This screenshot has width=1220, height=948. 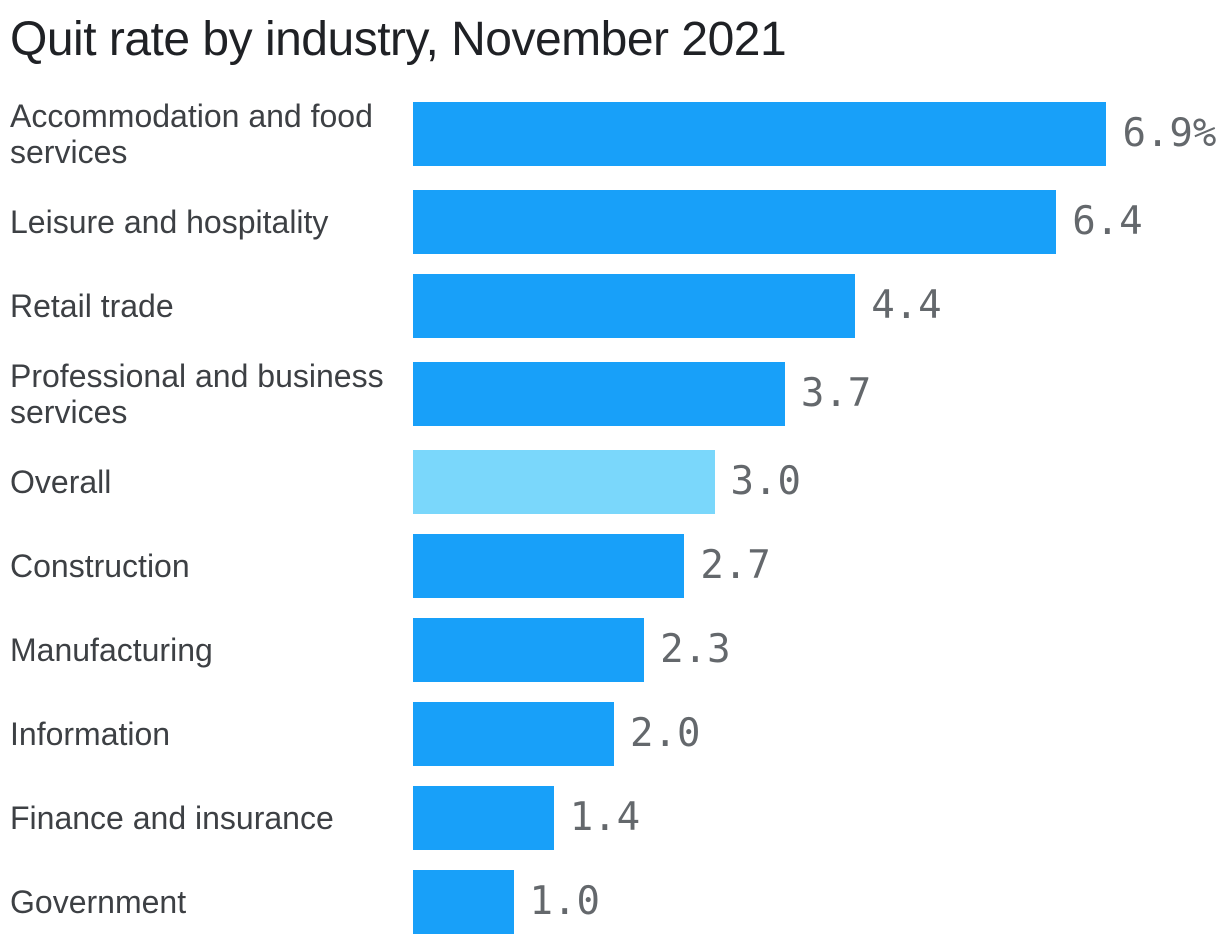 What do you see at coordinates (816, 650) in the screenshot?
I see `bar-area: 2.3` at bounding box center [816, 650].